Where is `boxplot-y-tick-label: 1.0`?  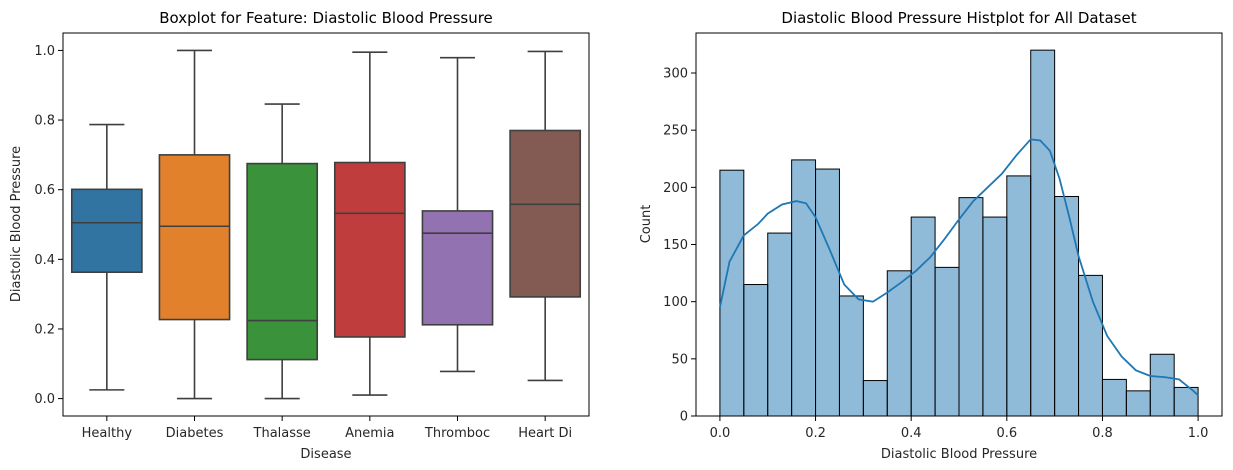 boxplot-y-tick-label: 1.0 is located at coordinates (44, 51).